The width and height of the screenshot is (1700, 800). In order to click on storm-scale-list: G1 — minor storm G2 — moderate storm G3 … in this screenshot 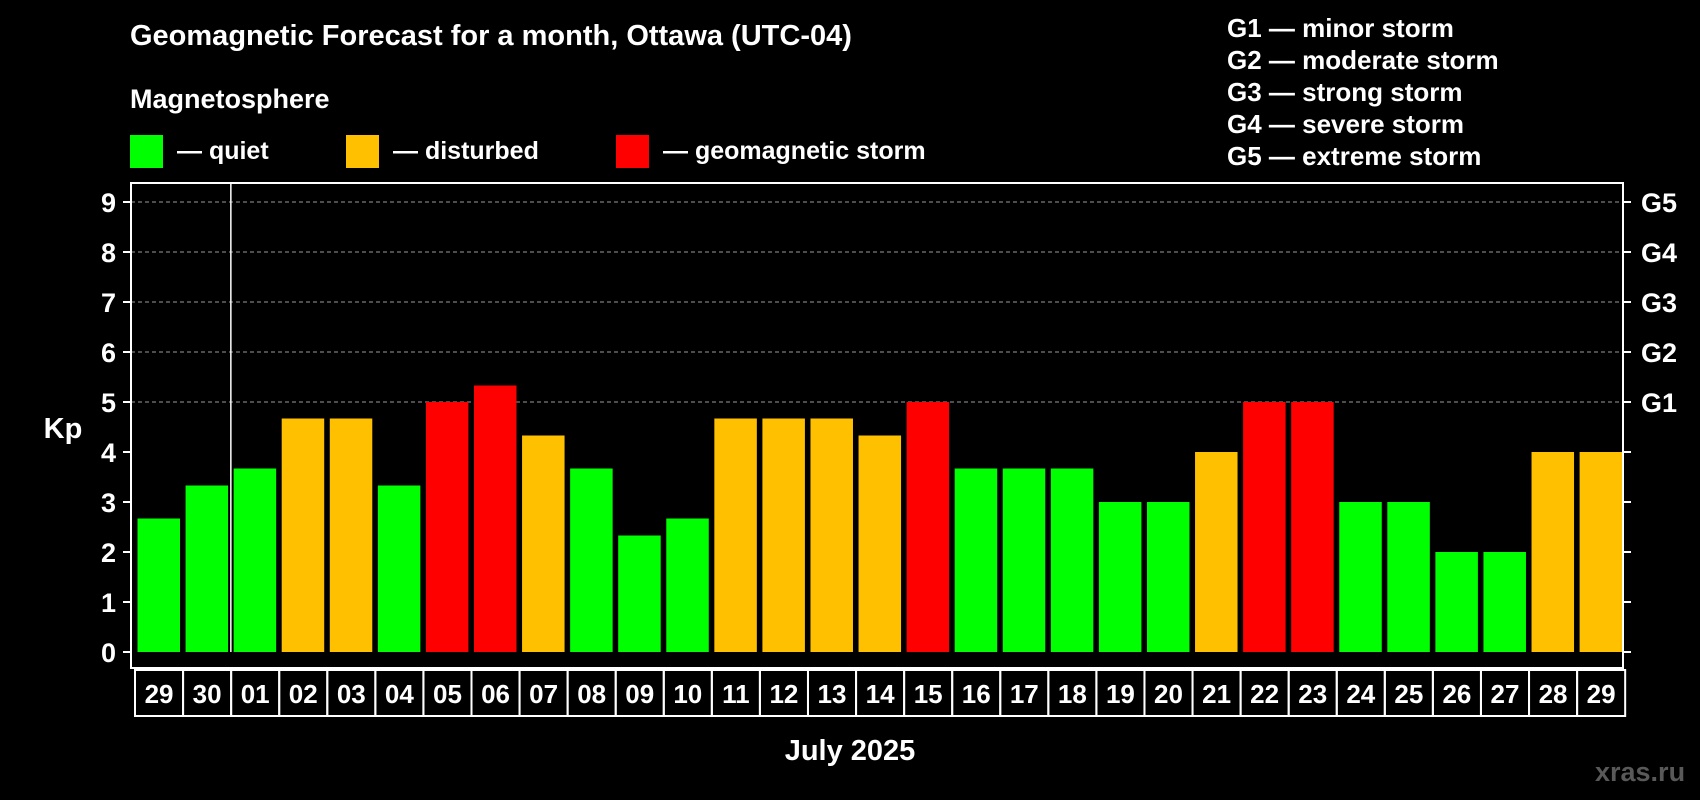, I will do `click(1363, 92)`.